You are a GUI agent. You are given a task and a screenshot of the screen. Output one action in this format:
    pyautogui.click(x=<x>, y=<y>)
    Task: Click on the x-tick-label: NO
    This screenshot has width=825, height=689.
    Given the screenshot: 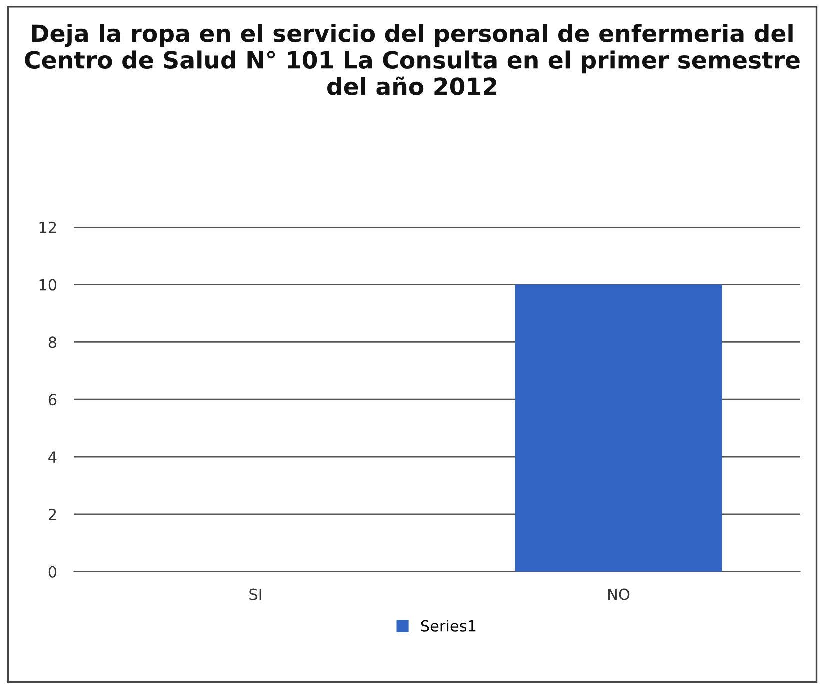 What is the action you would take?
    pyautogui.click(x=619, y=594)
    